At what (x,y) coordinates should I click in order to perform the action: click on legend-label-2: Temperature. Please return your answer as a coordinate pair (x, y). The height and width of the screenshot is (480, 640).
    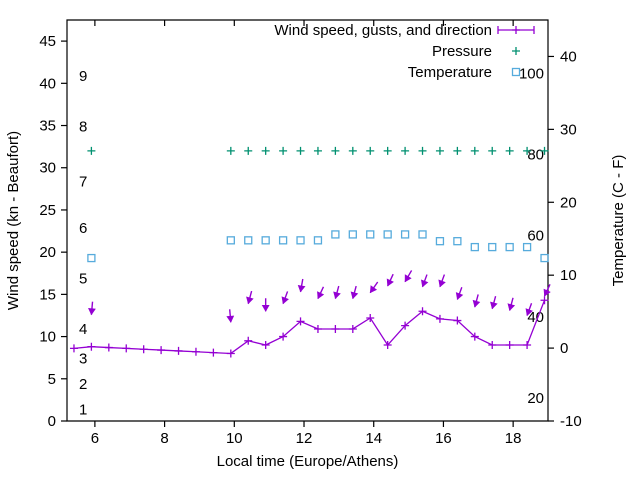
    Looking at the image, I should click on (450, 72).